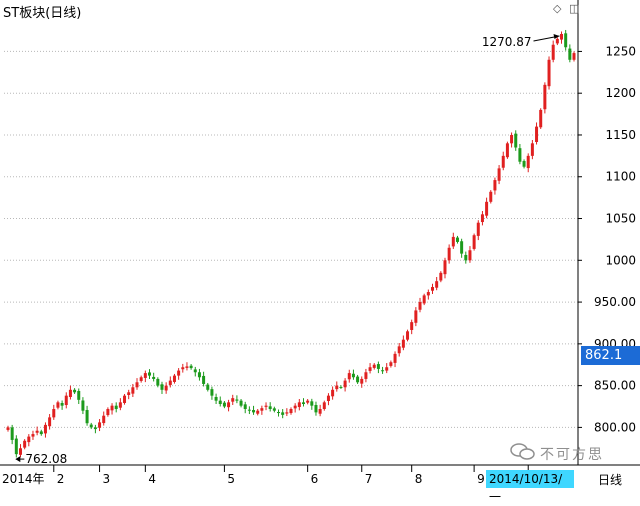 The width and height of the screenshot is (640, 506). What do you see at coordinates (556, 36) in the screenshot?
I see `high-annotation-arrowhead` at bounding box center [556, 36].